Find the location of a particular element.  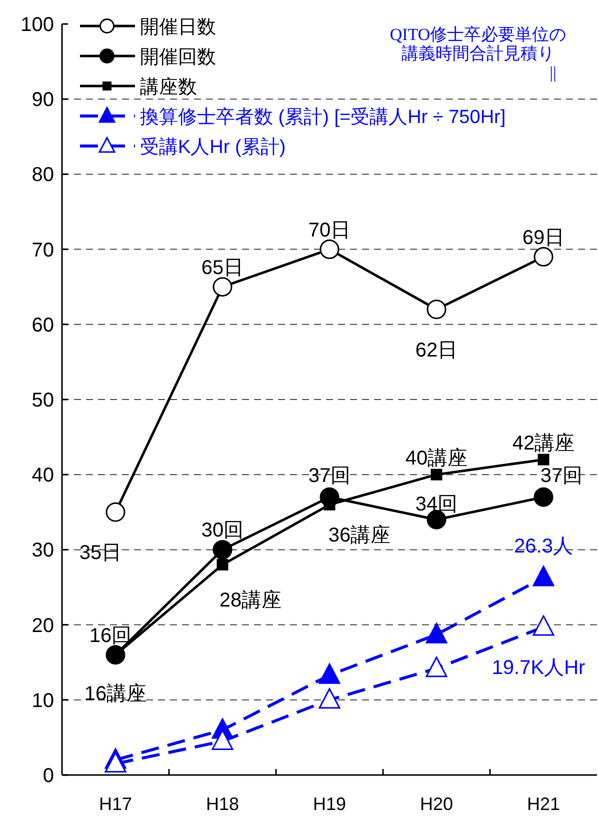

data-label: 28講座 is located at coordinates (250, 601).